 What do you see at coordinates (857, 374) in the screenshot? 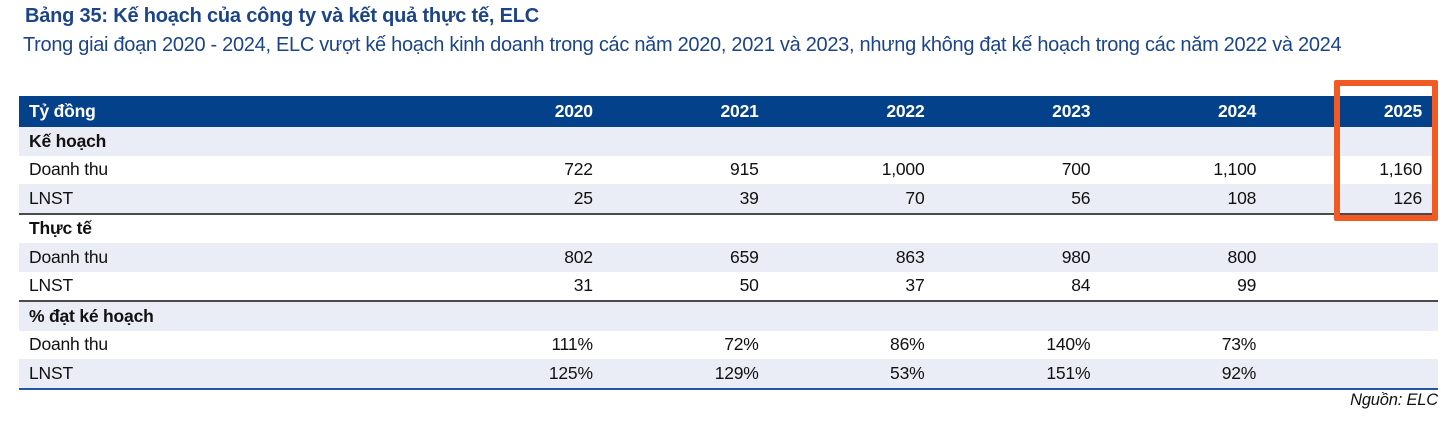
I see `cell-value: 53%` at bounding box center [857, 374].